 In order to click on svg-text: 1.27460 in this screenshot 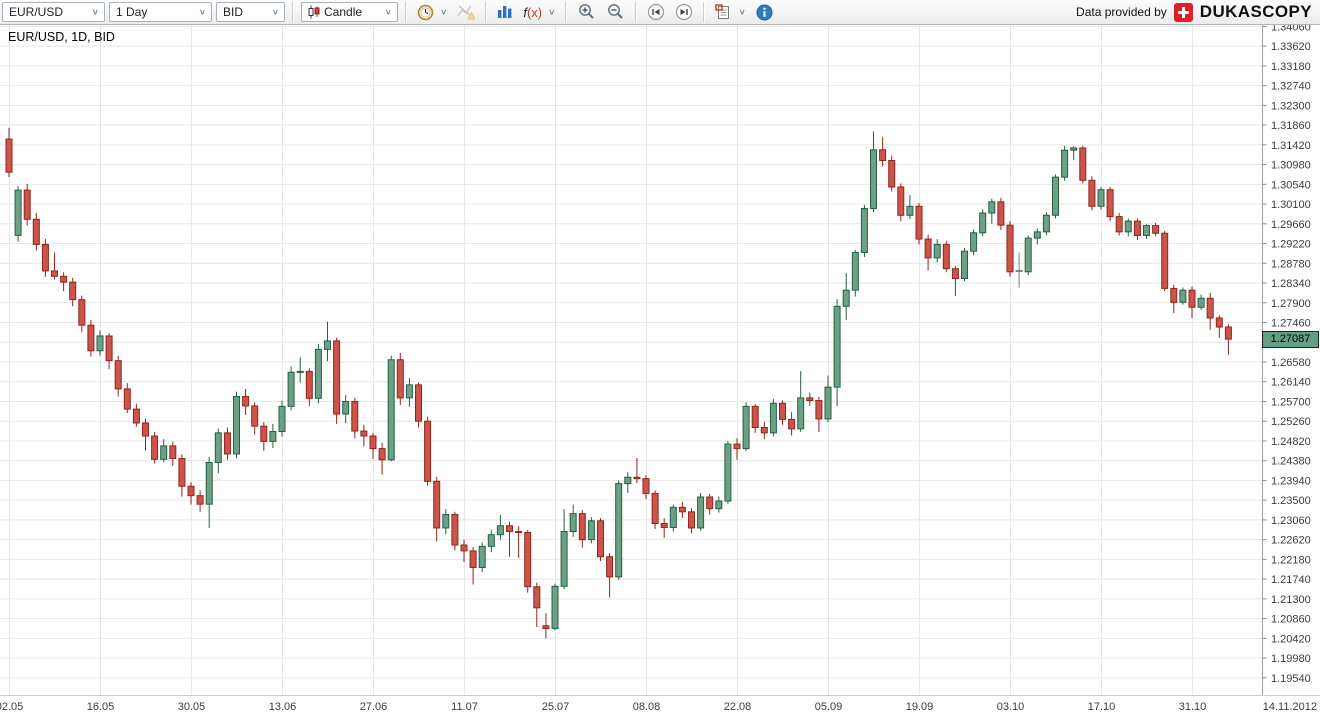, I will do `click(1291, 324)`.